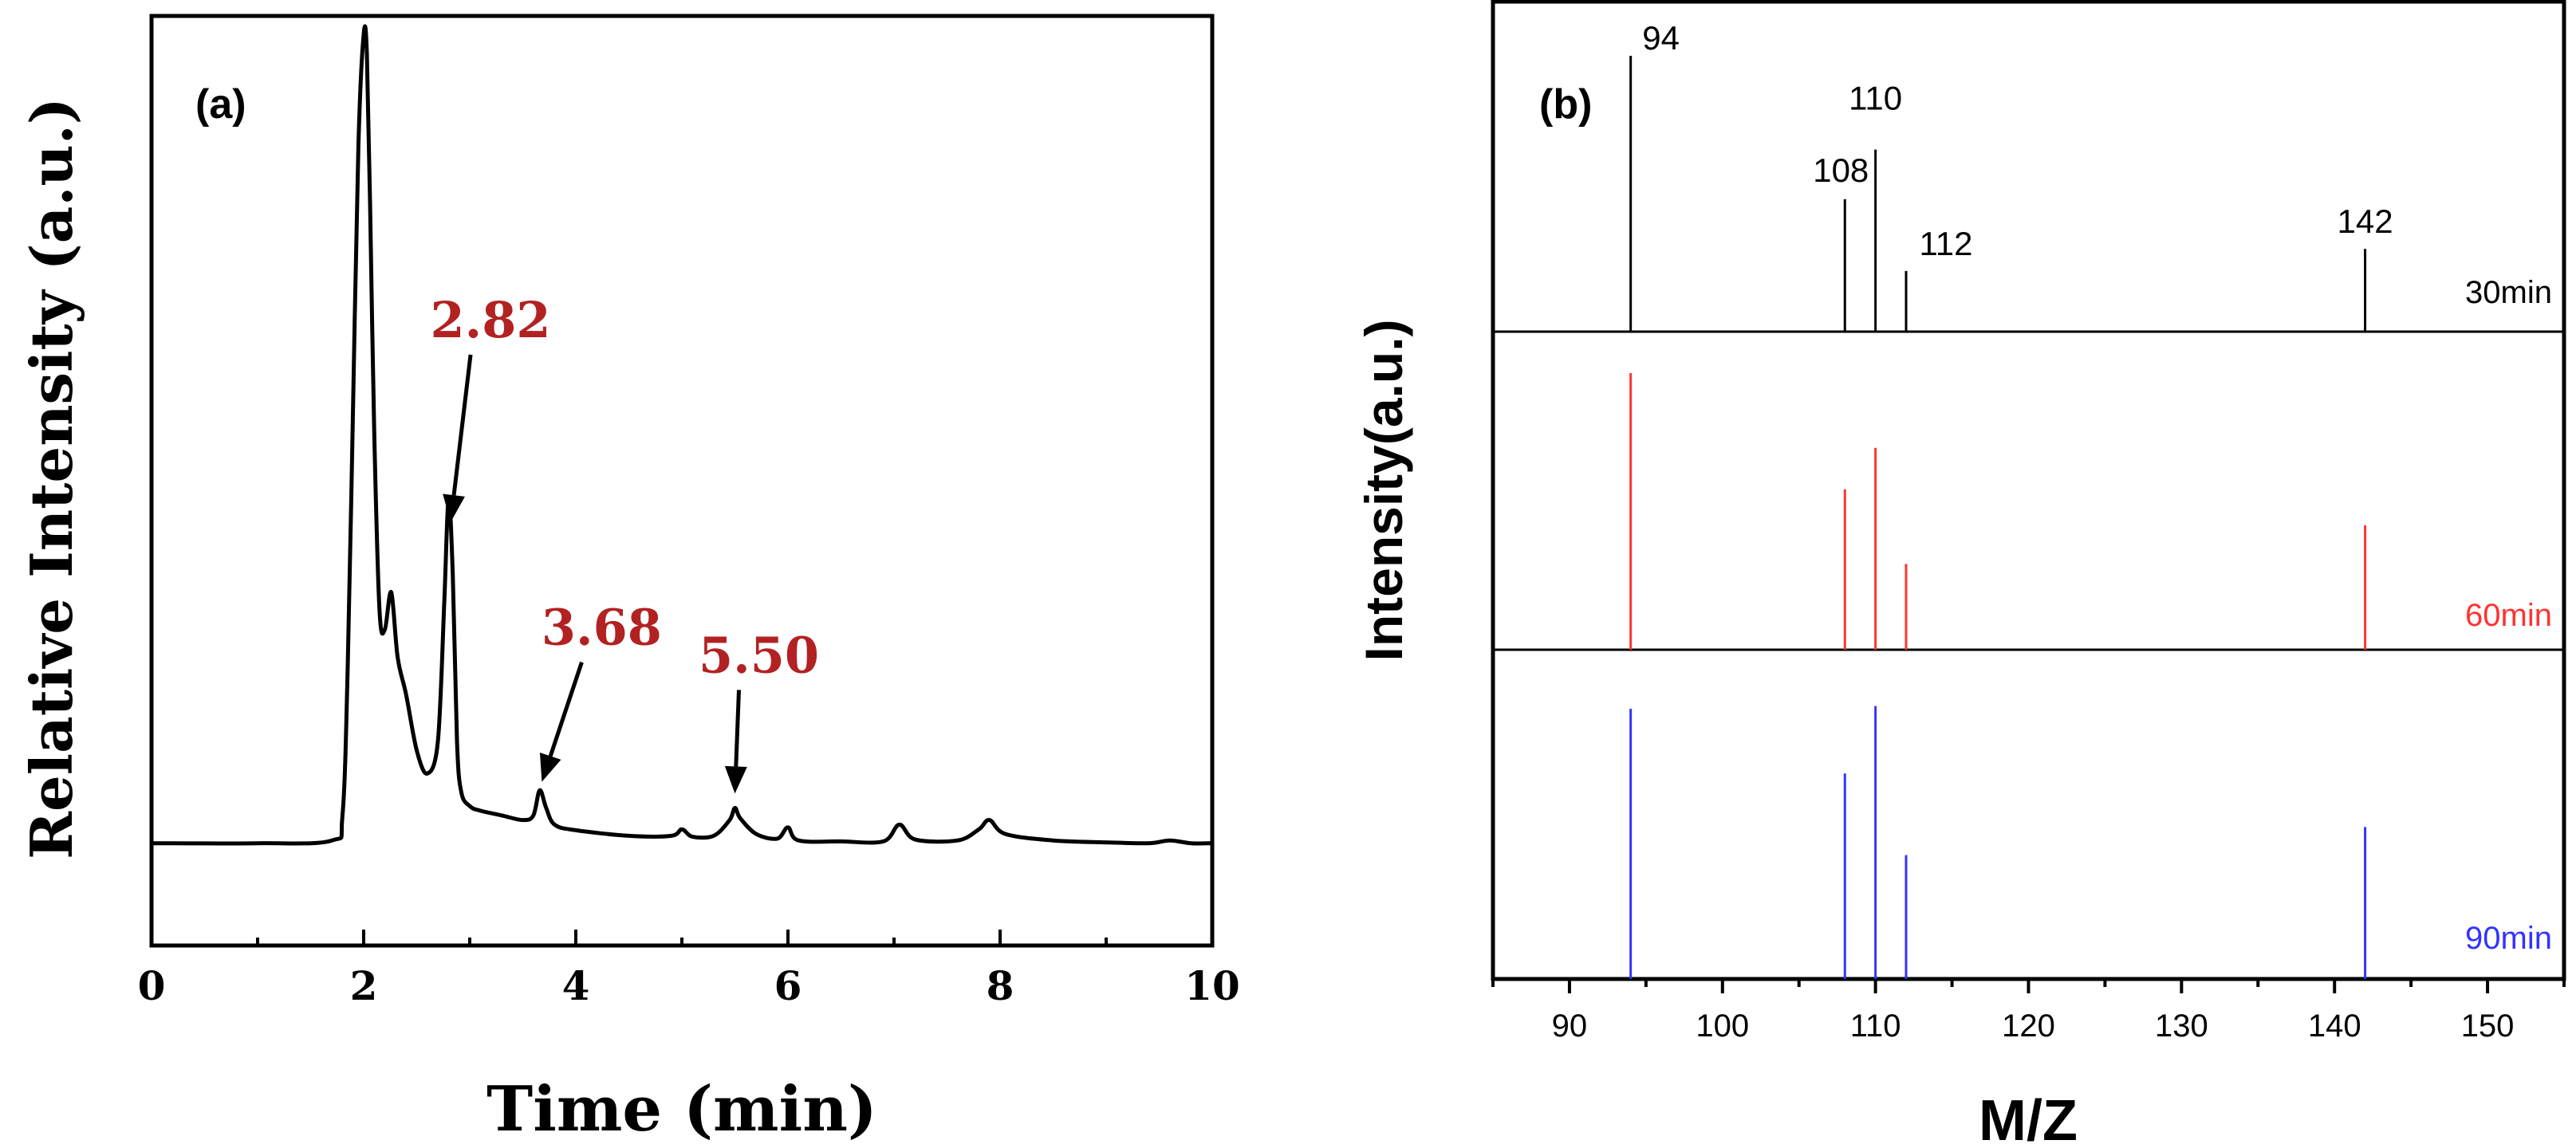 The height and width of the screenshot is (1148, 2576). Describe the element at coordinates (364, 985) in the screenshot. I see `x-tick-label: 2` at that location.